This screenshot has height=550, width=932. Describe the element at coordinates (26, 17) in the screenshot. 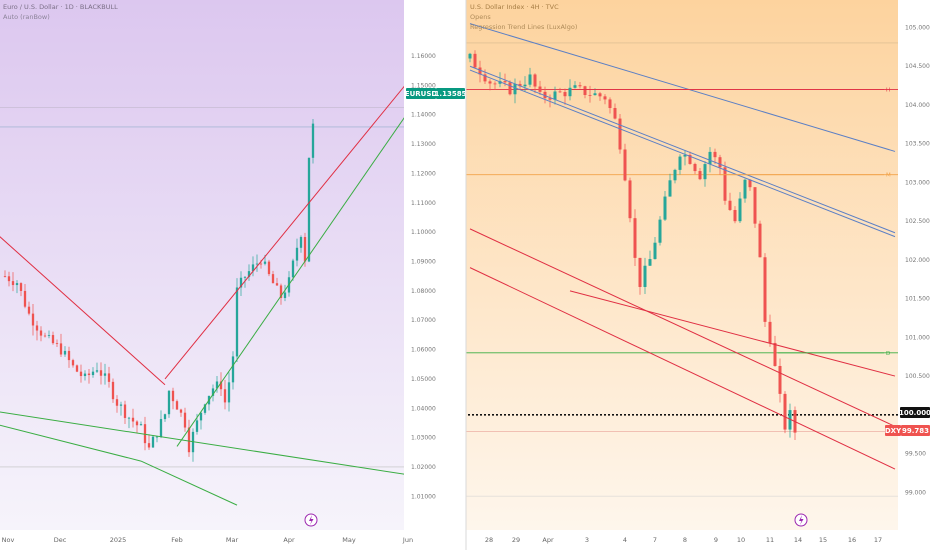

I see `left-indicator-label: Auto (ranBow)` at that location.